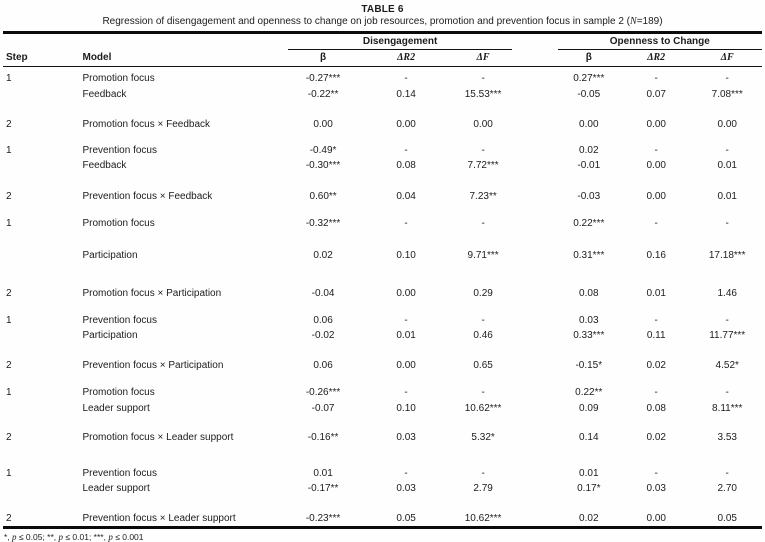 The height and width of the screenshot is (542, 765). I want to click on open-beta-cell: 0.31***, so click(589, 255).